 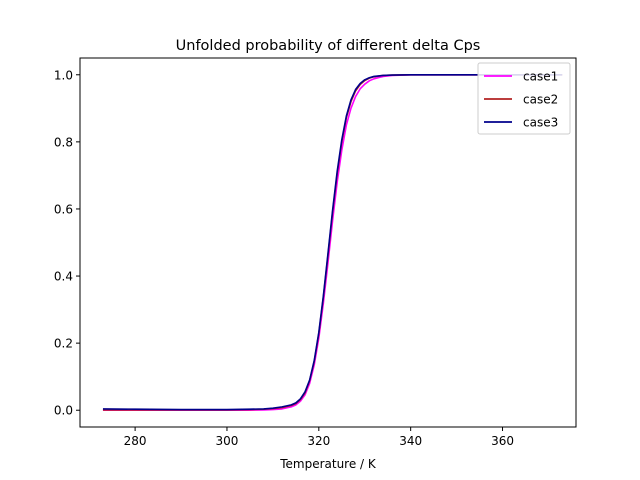 I want to click on legend: case1 case2 case3, so click(x=524, y=98).